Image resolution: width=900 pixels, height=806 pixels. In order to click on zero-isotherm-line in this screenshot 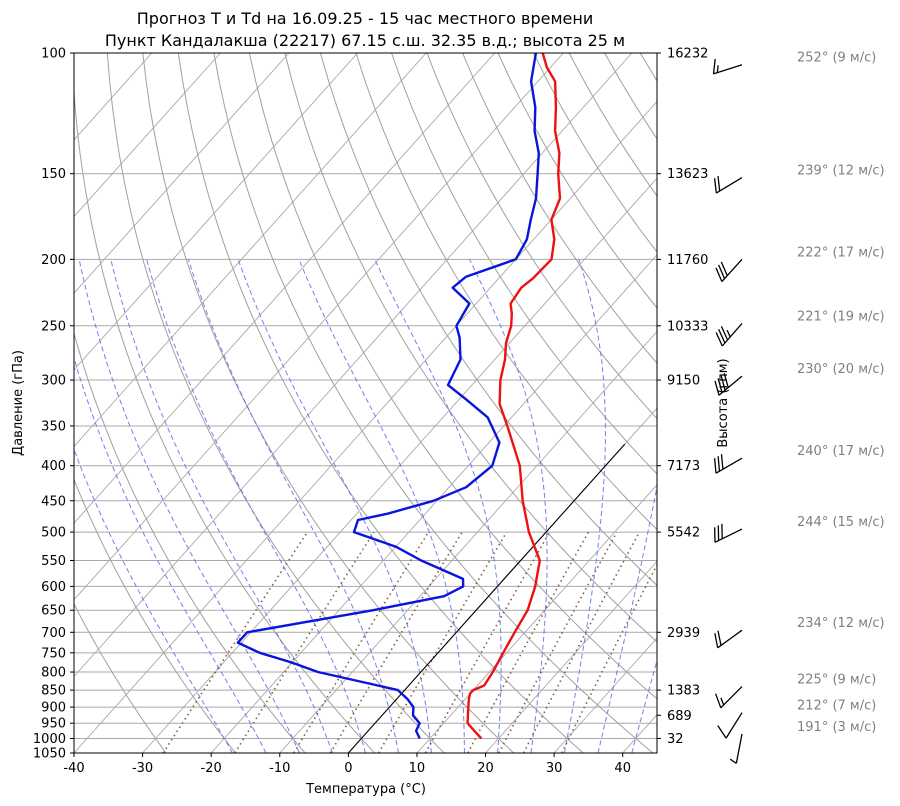, I will do `click(486, 598)`.